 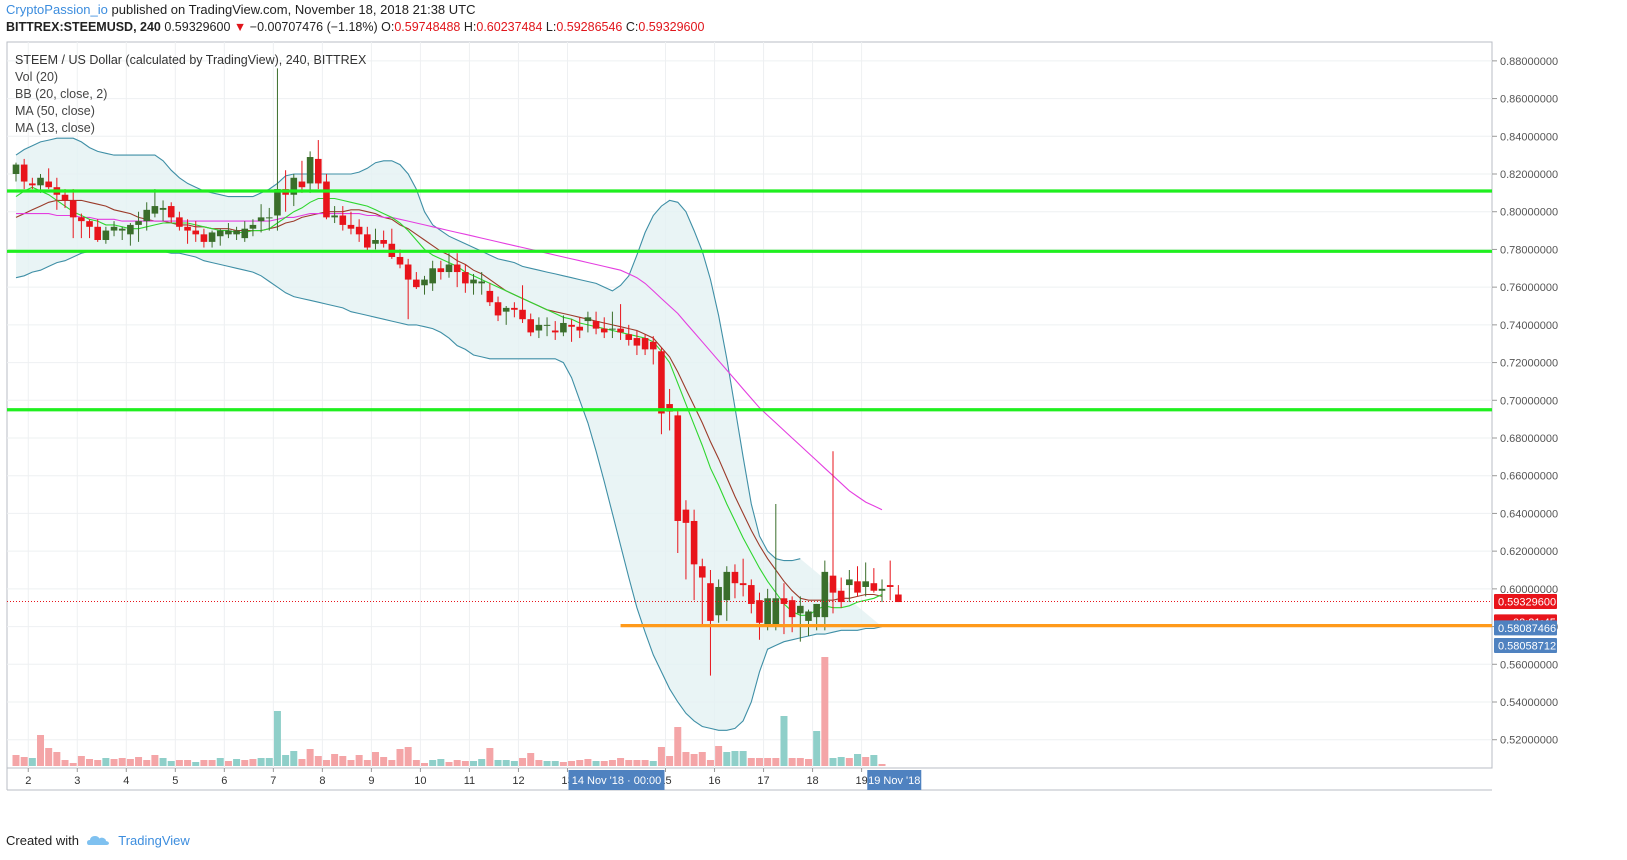 I want to click on close-value: 0.59329600, so click(x=671, y=27).